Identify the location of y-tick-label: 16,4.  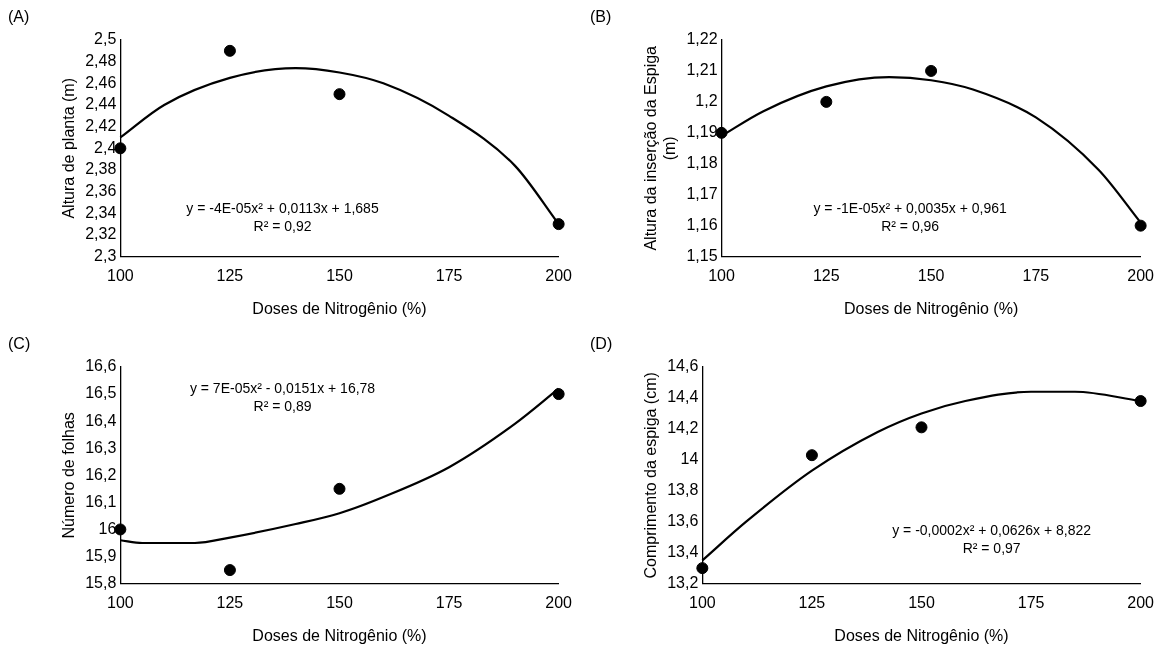
(101, 420).